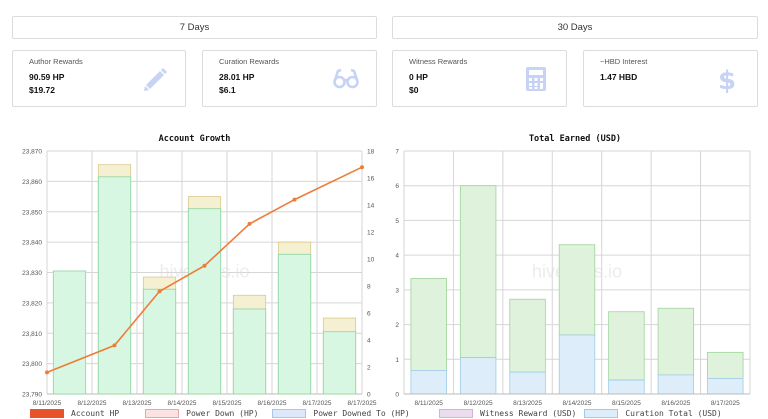 This screenshot has height=419, width=768. I want to click on pencil-icon, so click(155, 79).